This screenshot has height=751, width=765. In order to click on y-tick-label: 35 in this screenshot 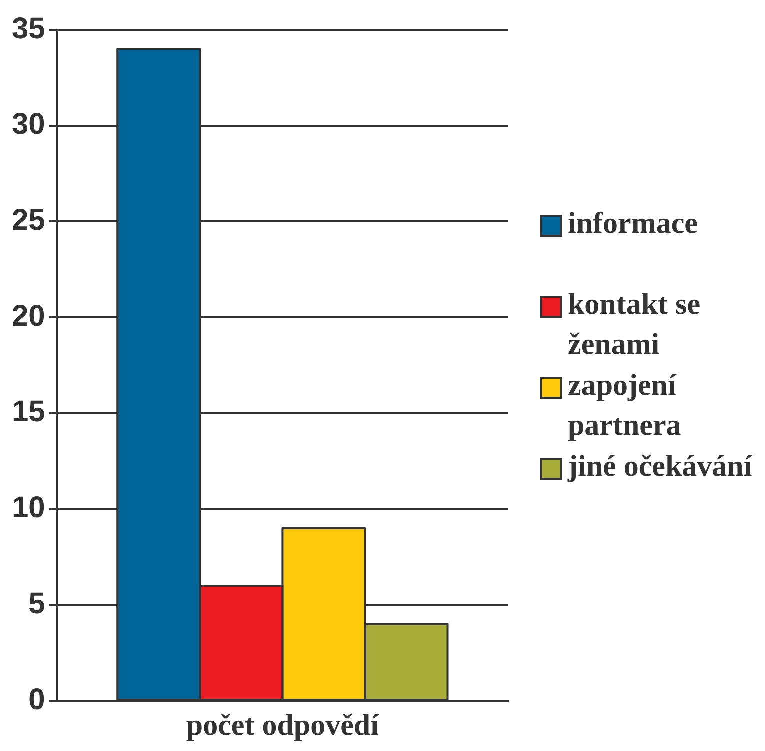, I will do `click(29, 29)`.